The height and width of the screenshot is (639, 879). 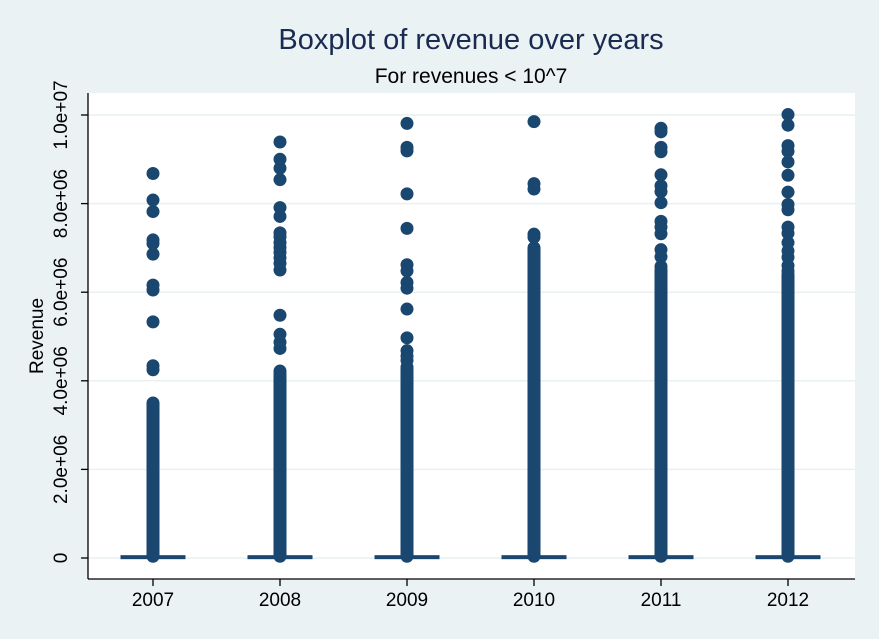 I want to click on chart-title: Boxplot of revenue over years, so click(x=470, y=40).